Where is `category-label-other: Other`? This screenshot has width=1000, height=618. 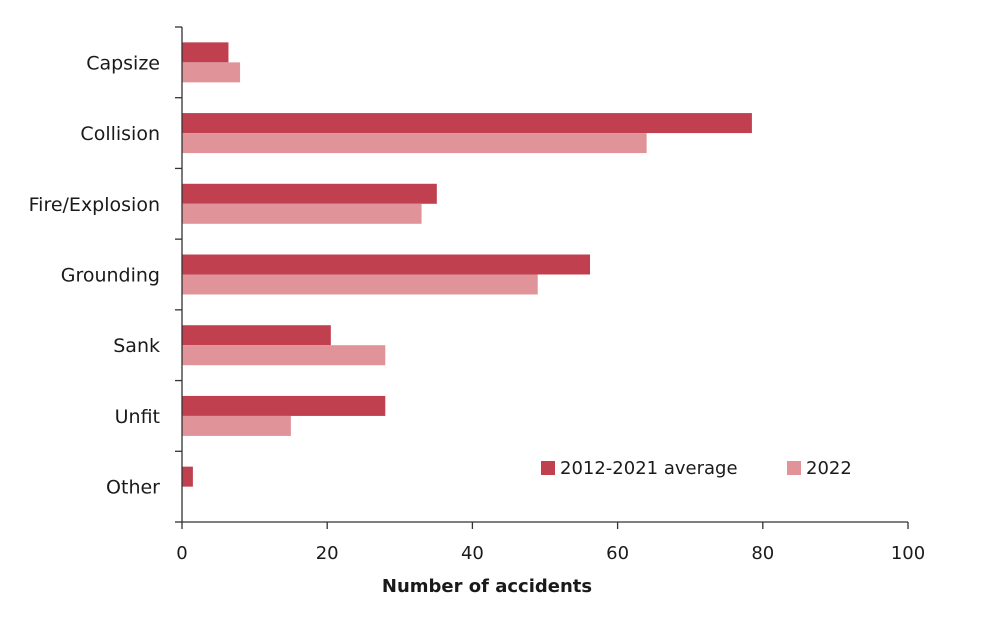 category-label-other: Other is located at coordinates (133, 488).